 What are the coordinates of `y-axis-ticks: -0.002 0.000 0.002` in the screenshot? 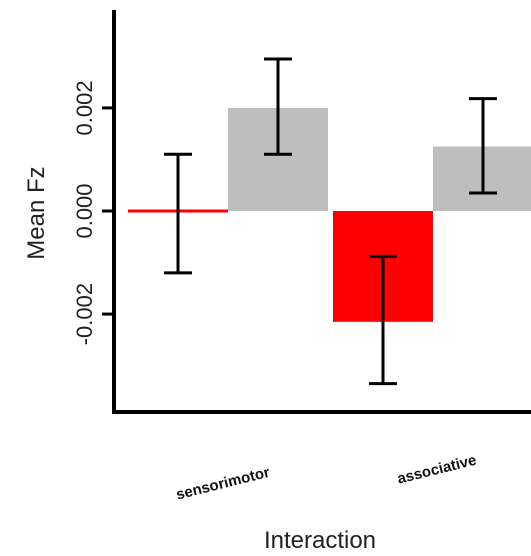 It's located at (93, 212).